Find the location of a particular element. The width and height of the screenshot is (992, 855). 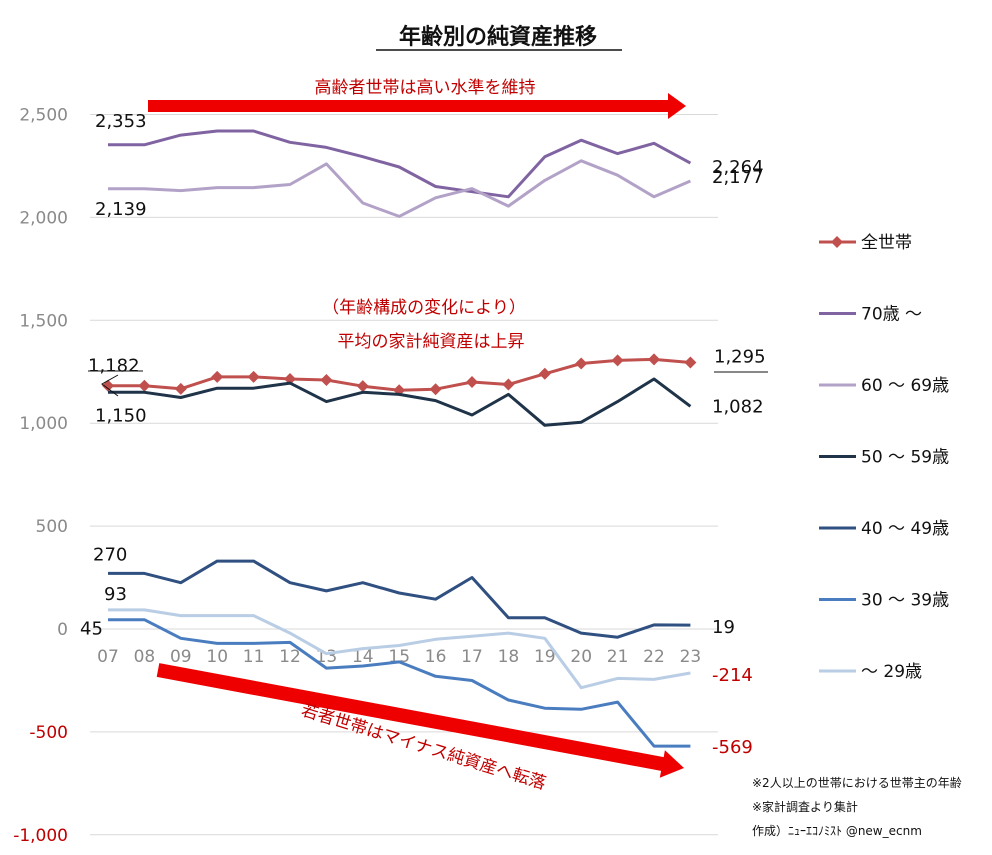

data-label: -569 is located at coordinates (732, 747).